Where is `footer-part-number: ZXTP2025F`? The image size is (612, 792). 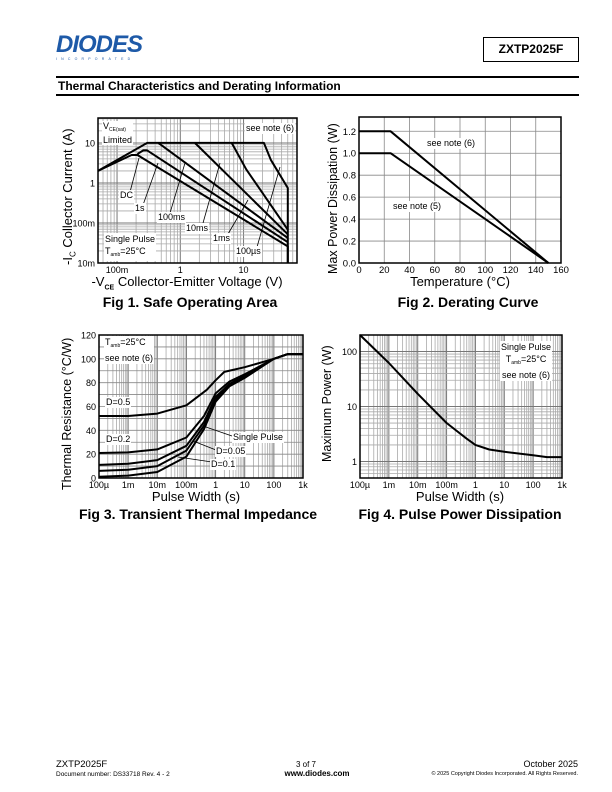 footer-part-number: ZXTP2025F is located at coordinates (82, 764).